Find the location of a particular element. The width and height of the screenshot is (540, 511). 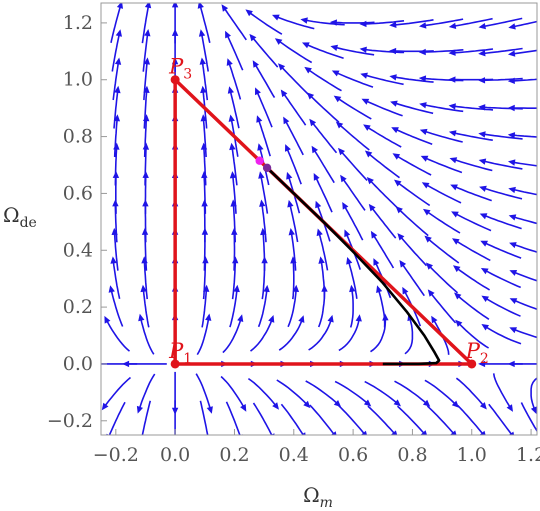

y-tick-label: 0.0 is located at coordinates (78, 364).